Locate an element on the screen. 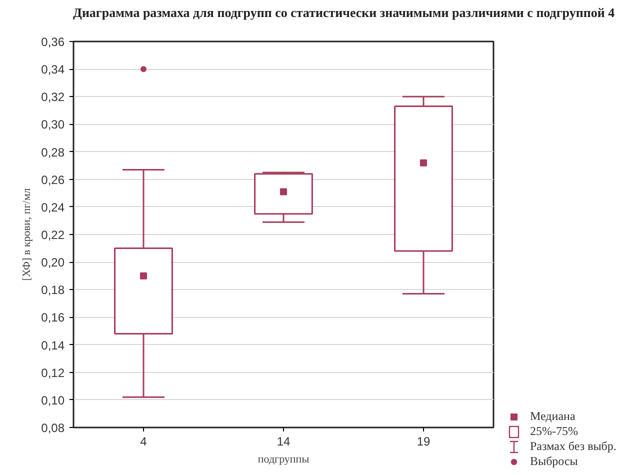  y-tick-label: 0,08 is located at coordinates (53, 428).